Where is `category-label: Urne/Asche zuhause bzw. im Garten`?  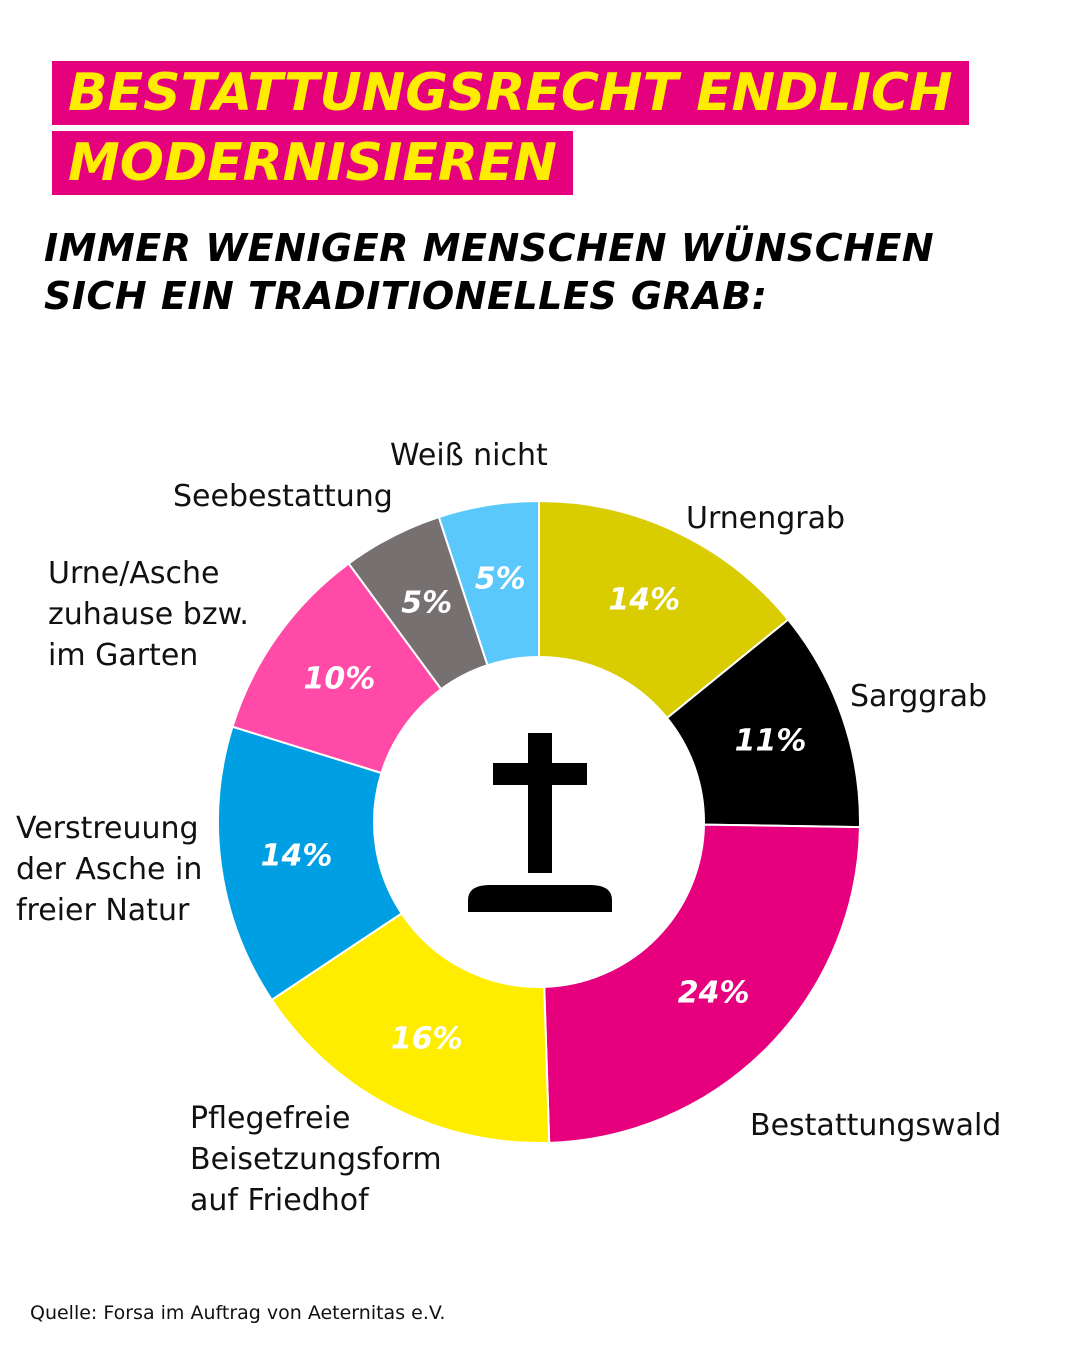 category-label: Urne/Asche zuhause bzw. im Garten is located at coordinates (148, 614).